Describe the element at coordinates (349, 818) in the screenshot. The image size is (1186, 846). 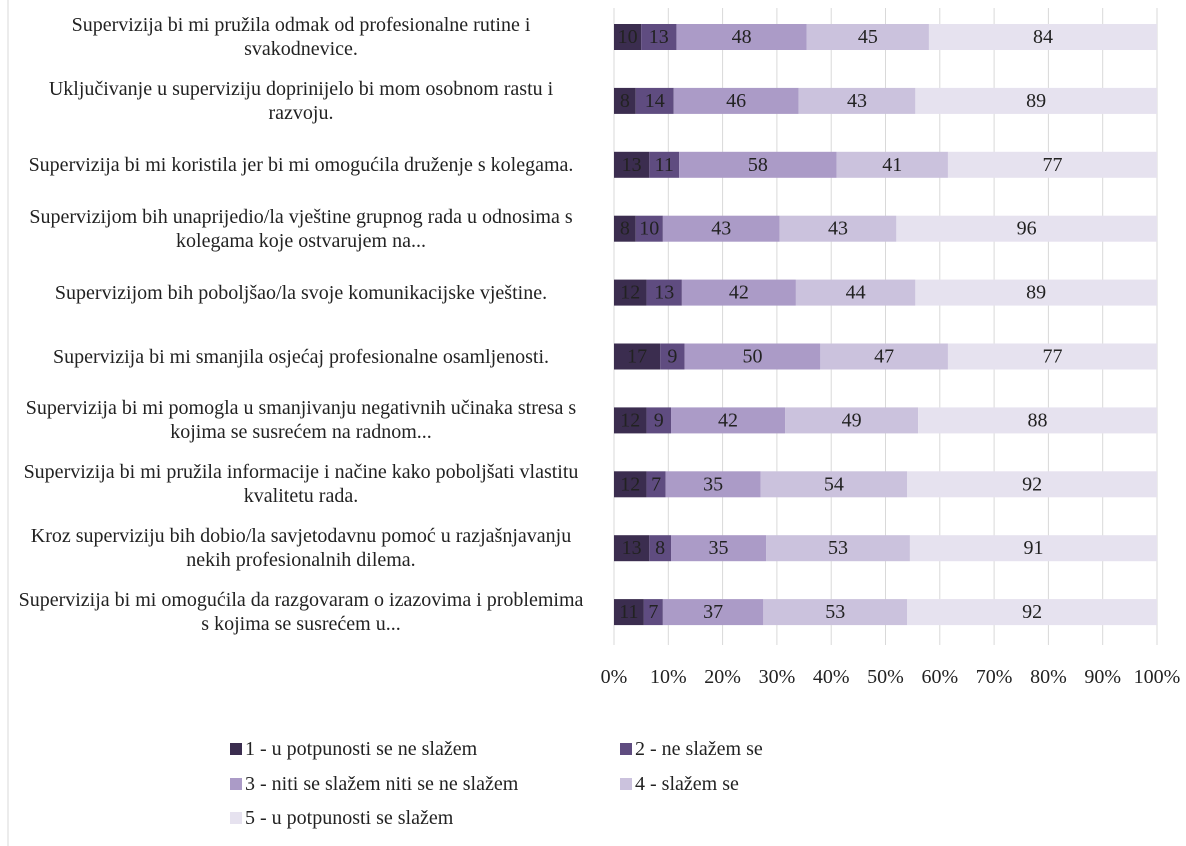
I see `legend-label: 5 - u potpunosti se slažem` at that location.